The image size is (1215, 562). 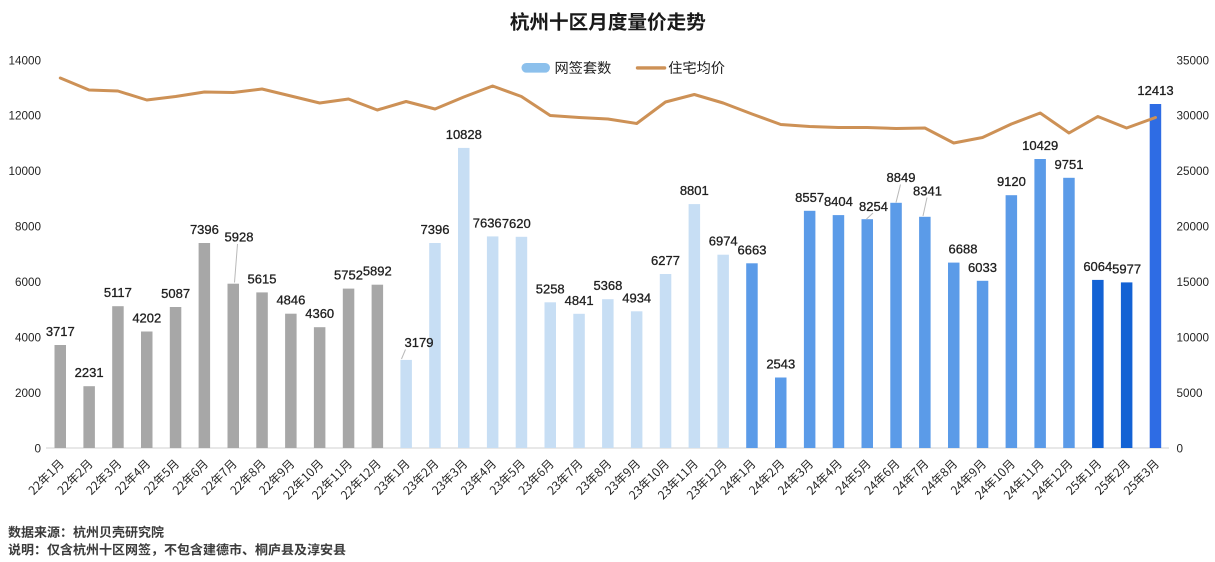 I want to click on svg-text: 6974, so click(x=723, y=241).